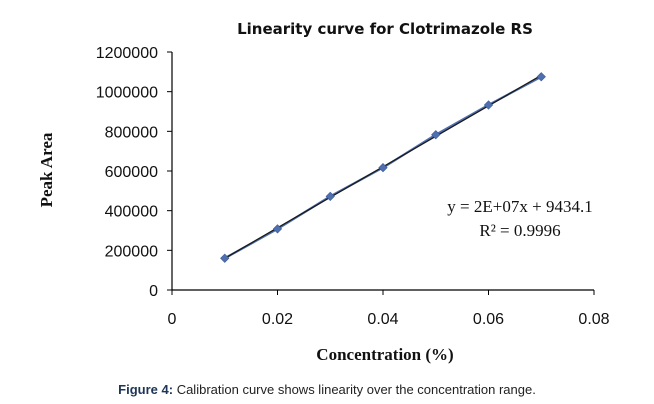 This screenshot has height=404, width=654. Describe the element at coordinates (519, 206) in the screenshot. I see `trendline-equation: y = 2E+07x + 9434.1` at that location.